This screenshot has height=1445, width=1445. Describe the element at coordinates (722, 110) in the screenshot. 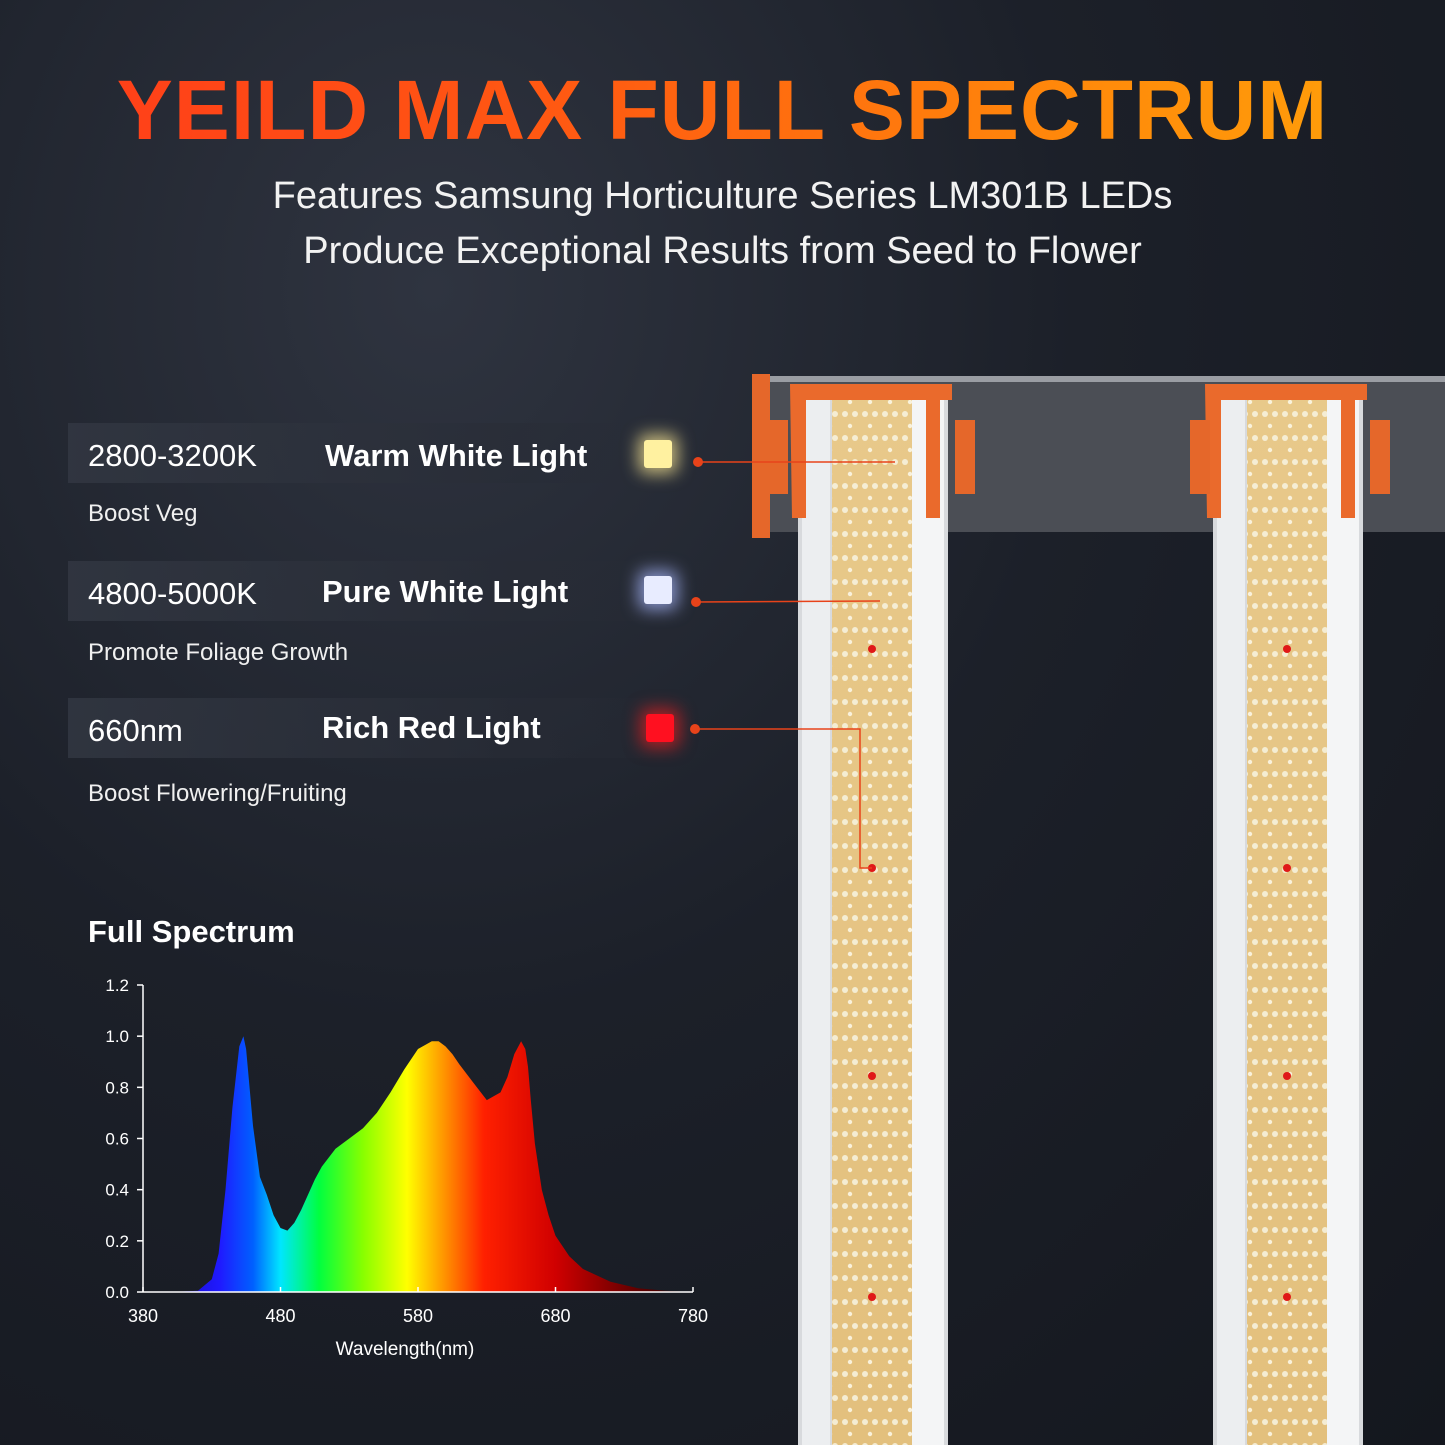

I see `page-title: YEILD MAX FULL SPECTRUM` at that location.